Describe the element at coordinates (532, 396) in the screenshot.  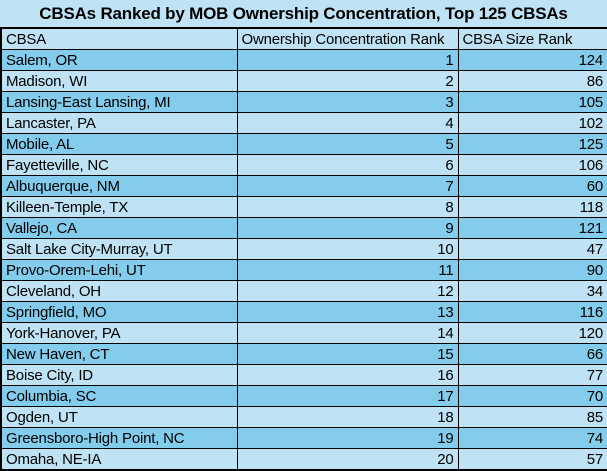
I see `size-rank-cell: 70` at that location.